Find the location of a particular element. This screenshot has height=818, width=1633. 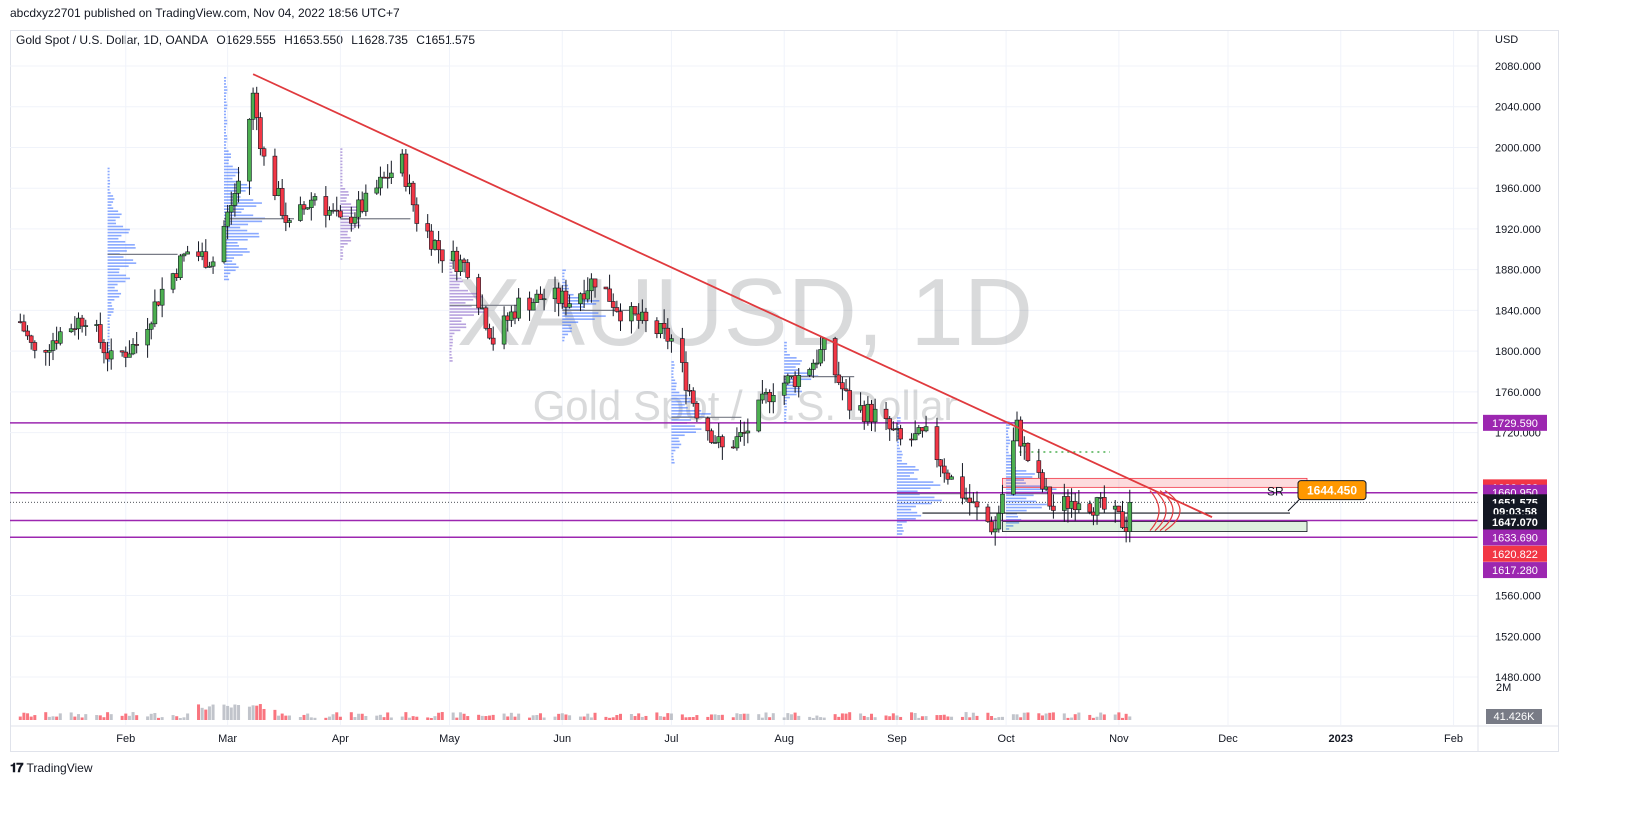

symbol-name: Gold Spot / U.S. Dollar, 1D, OANDA is located at coordinates (112, 40).